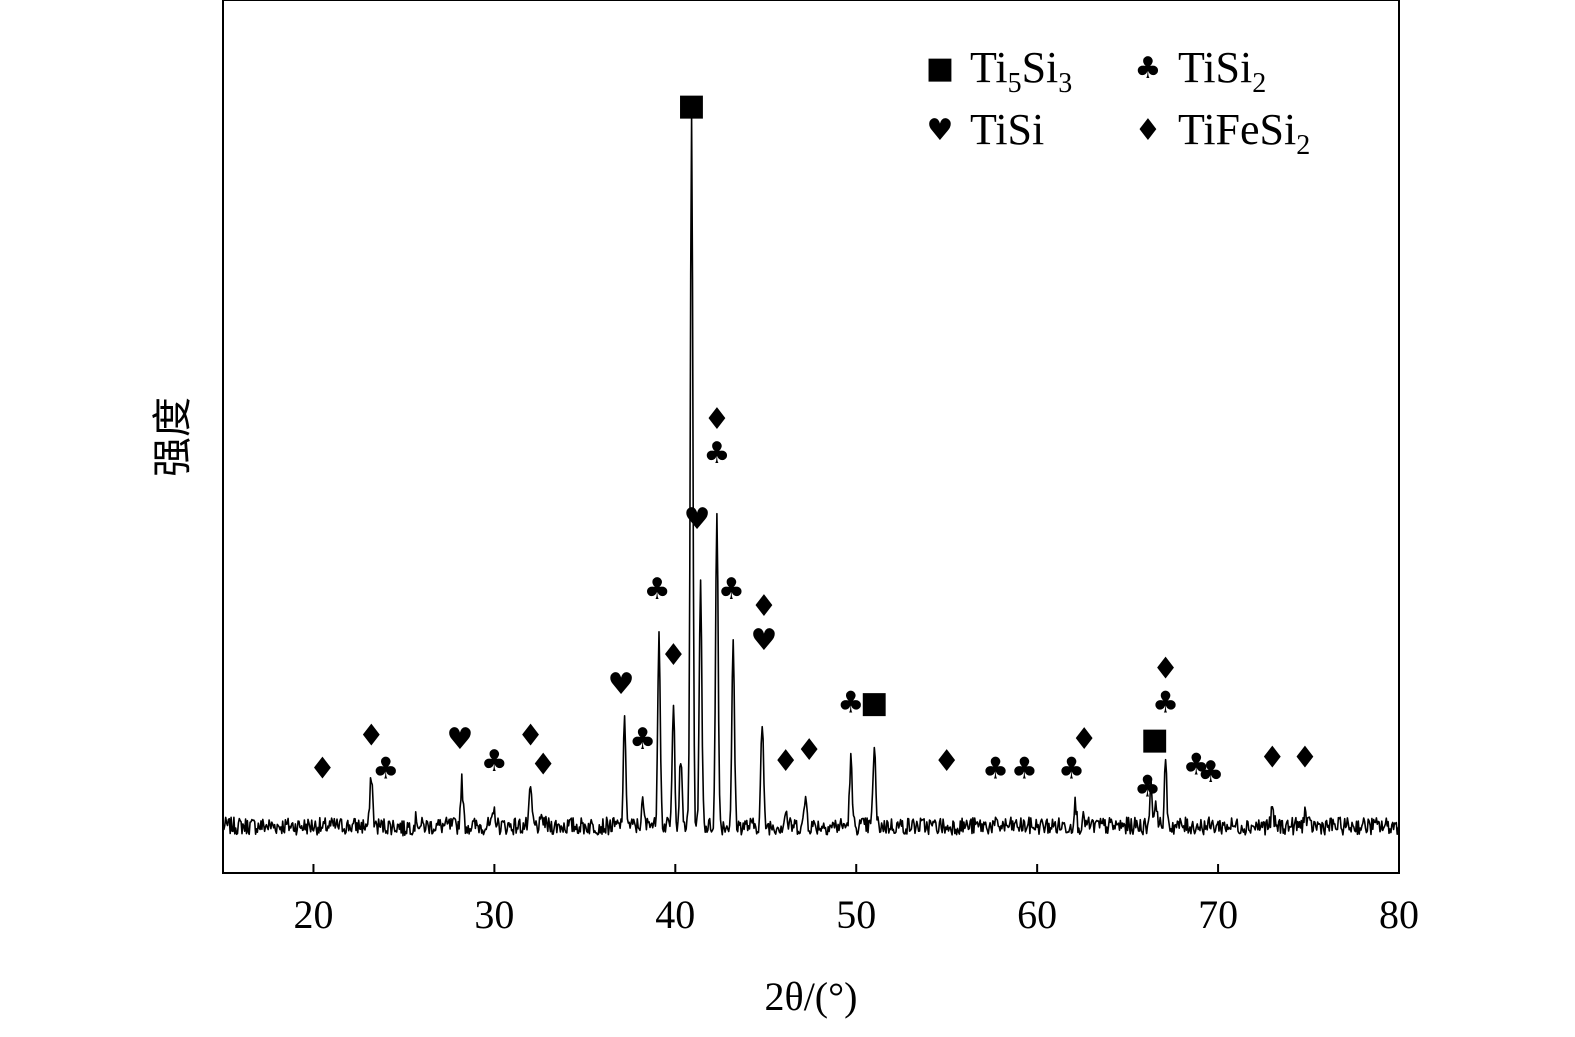  I want to click on marker-tisi2-9-0: ♣, so click(642, 739).